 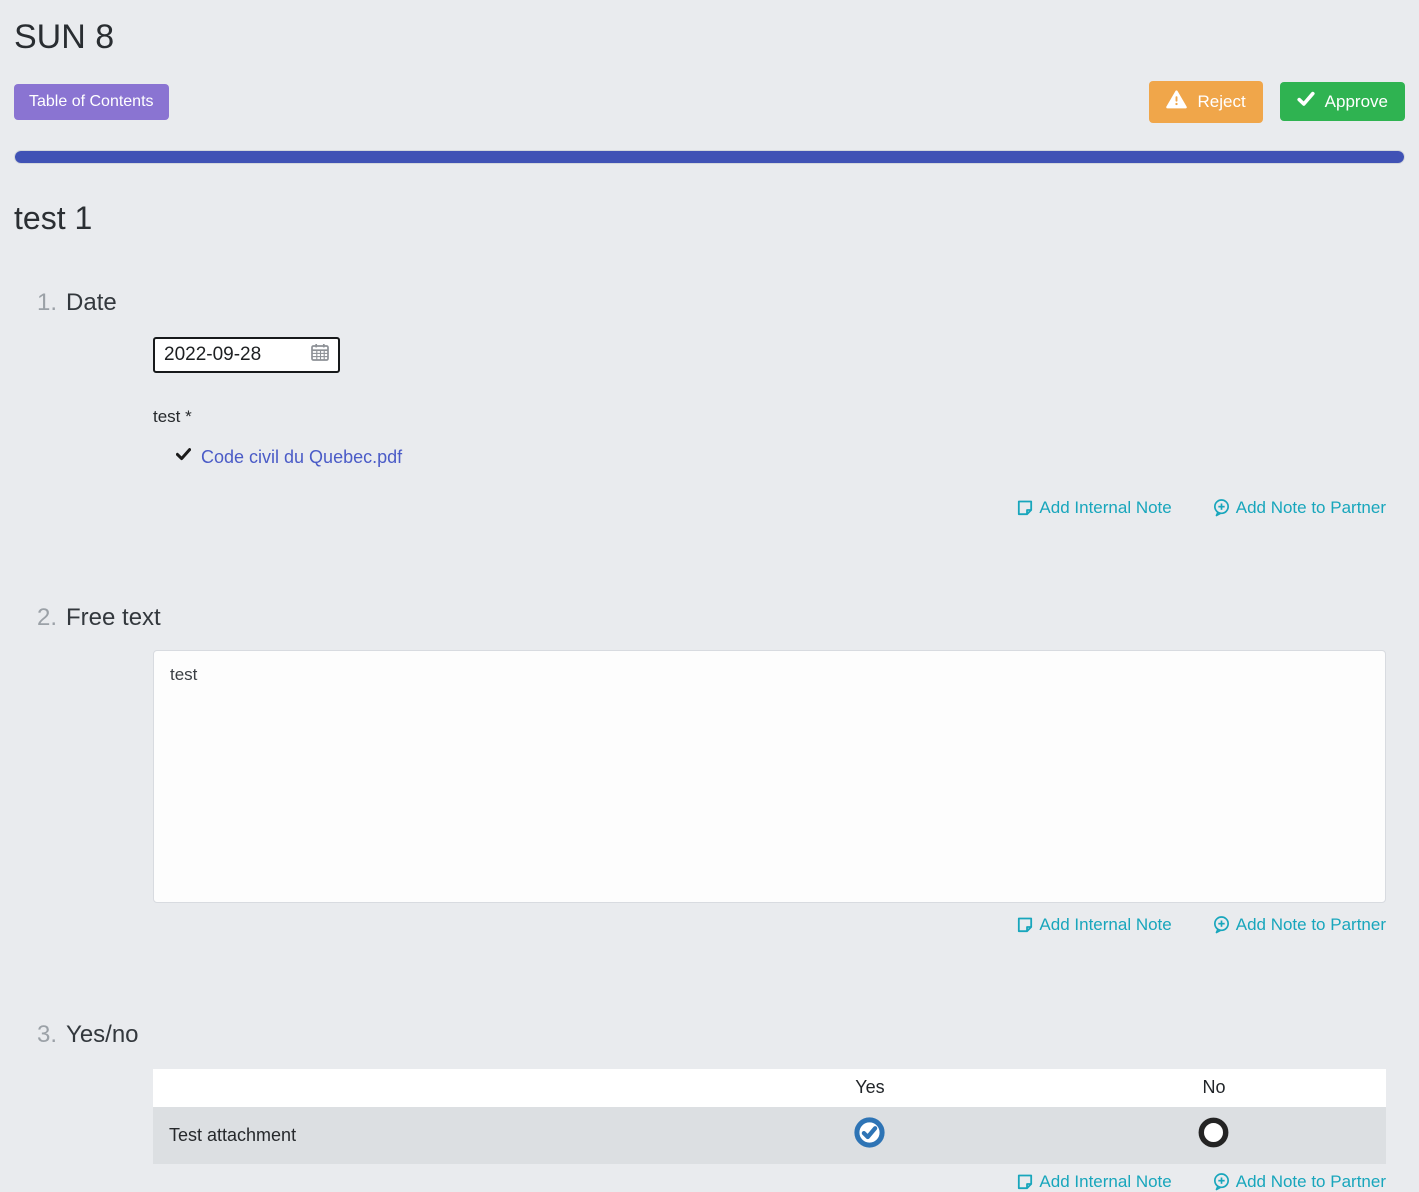 I want to click on progress-bar, so click(x=709, y=156).